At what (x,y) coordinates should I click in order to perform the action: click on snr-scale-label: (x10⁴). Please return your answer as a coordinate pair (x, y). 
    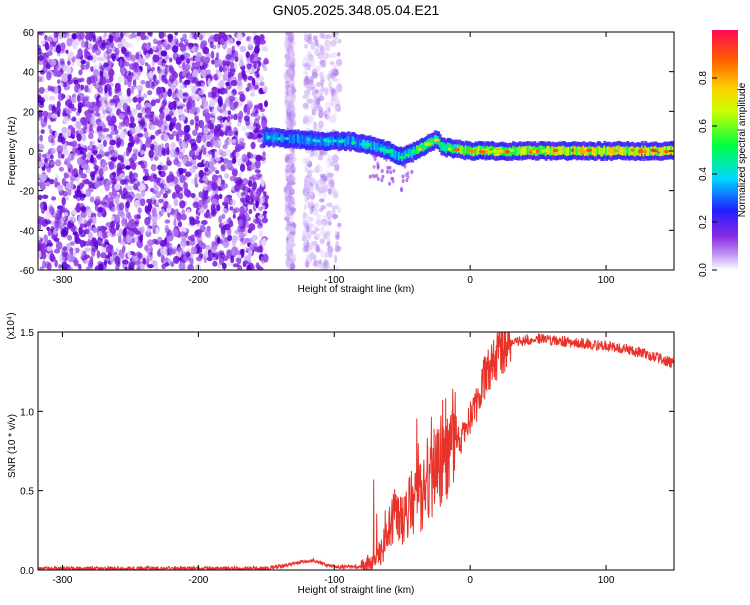
    Looking at the image, I should click on (11, 325).